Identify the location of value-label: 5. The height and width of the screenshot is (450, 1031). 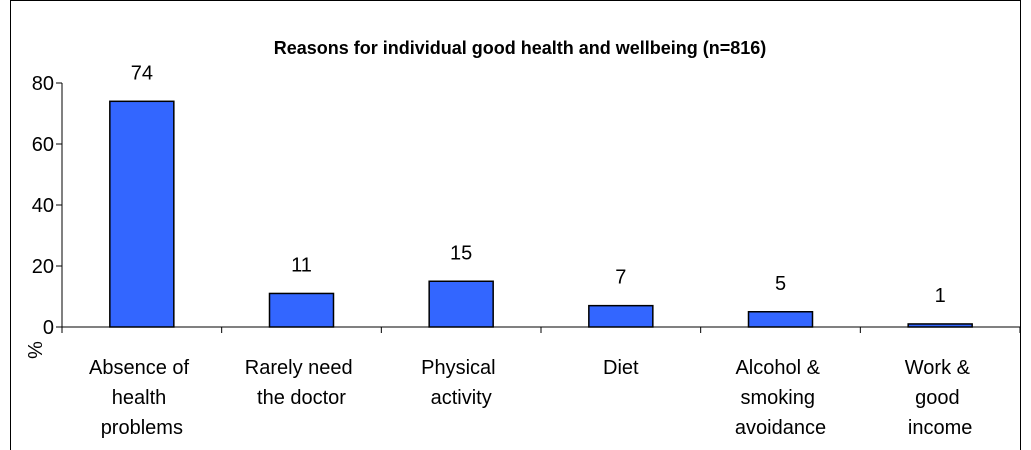
(780, 284).